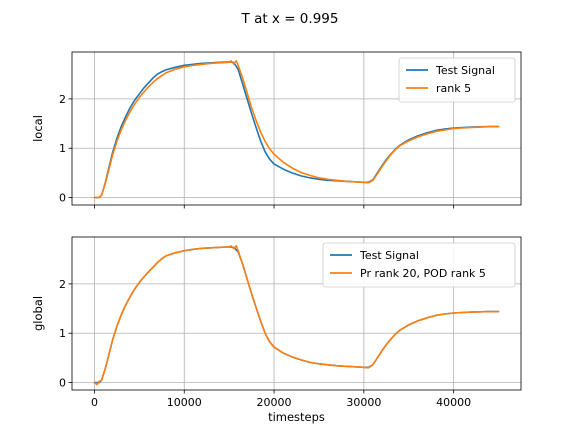 This screenshot has height=436, width=581. I want to click on x-tick-label: 40000, so click(453, 402).